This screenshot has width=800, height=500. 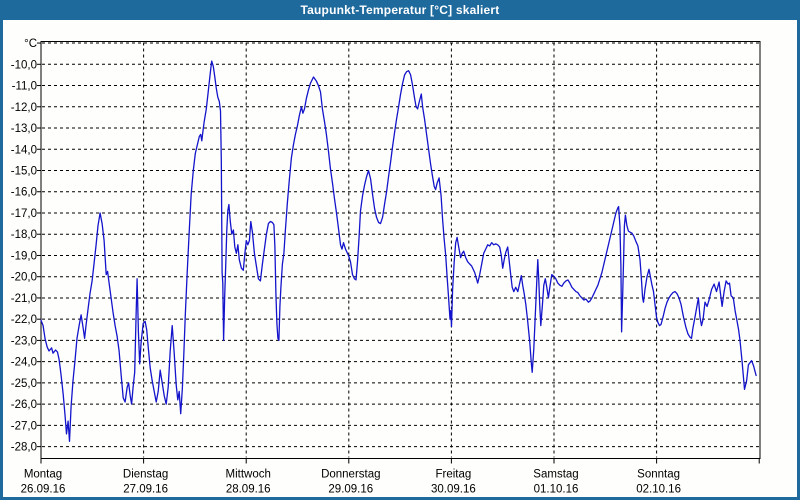 I want to click on day-date-label: 30.09.16, so click(x=453, y=490).